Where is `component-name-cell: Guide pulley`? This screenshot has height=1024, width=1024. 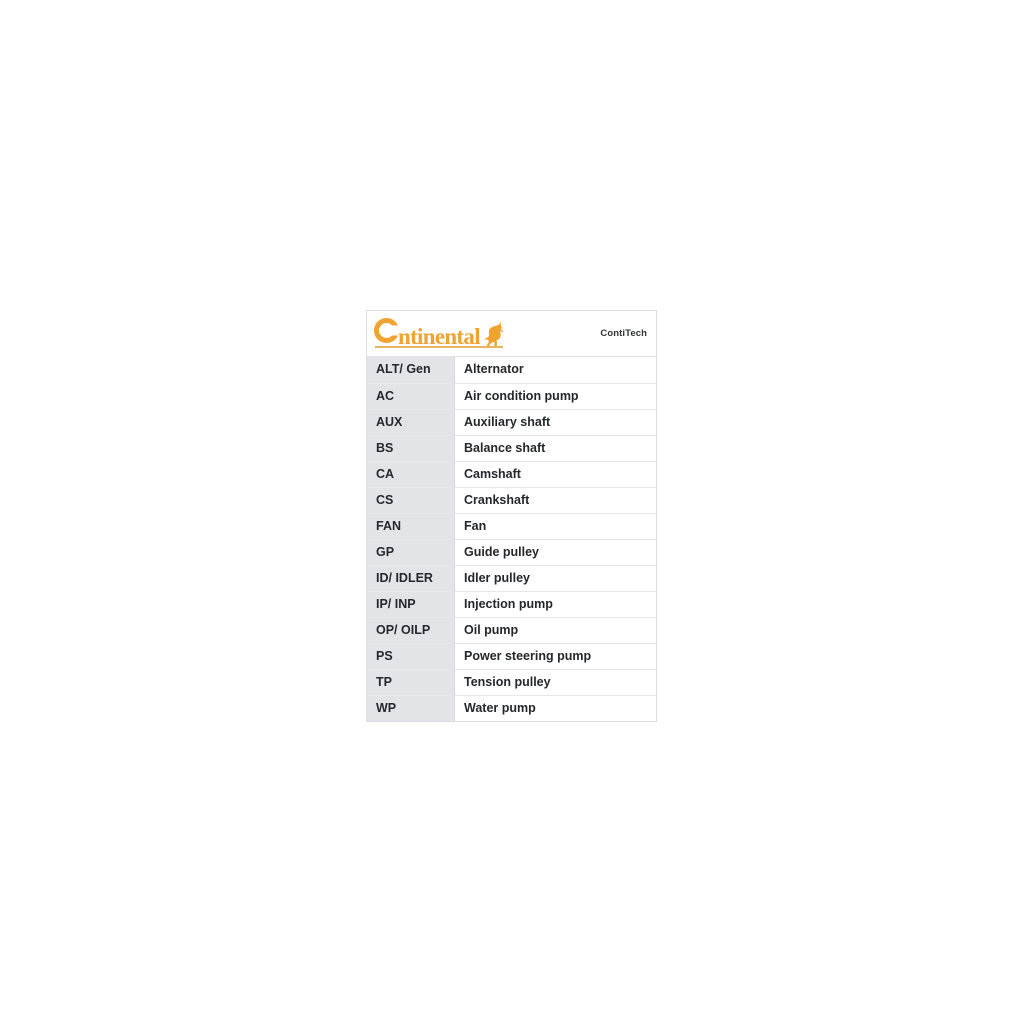
component-name-cell: Guide pulley is located at coordinates (555, 551).